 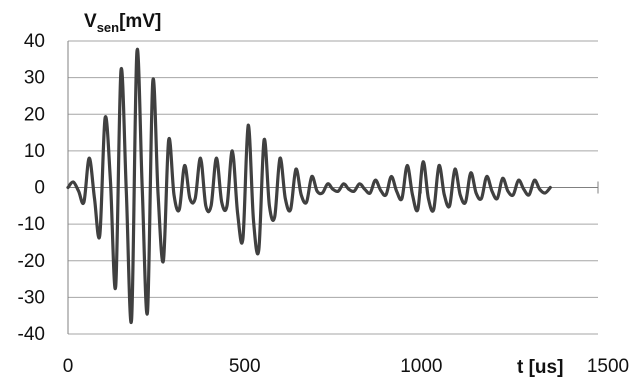 What do you see at coordinates (245, 366) in the screenshot?
I see `x-tick-label: 500` at bounding box center [245, 366].